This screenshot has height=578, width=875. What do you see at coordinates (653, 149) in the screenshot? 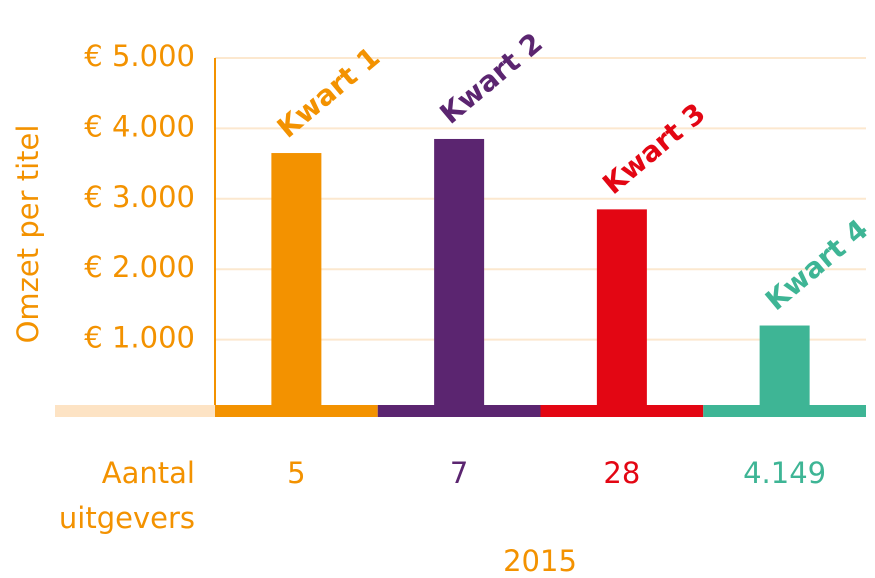
I see `category-label: Kwart 3` at bounding box center [653, 149].